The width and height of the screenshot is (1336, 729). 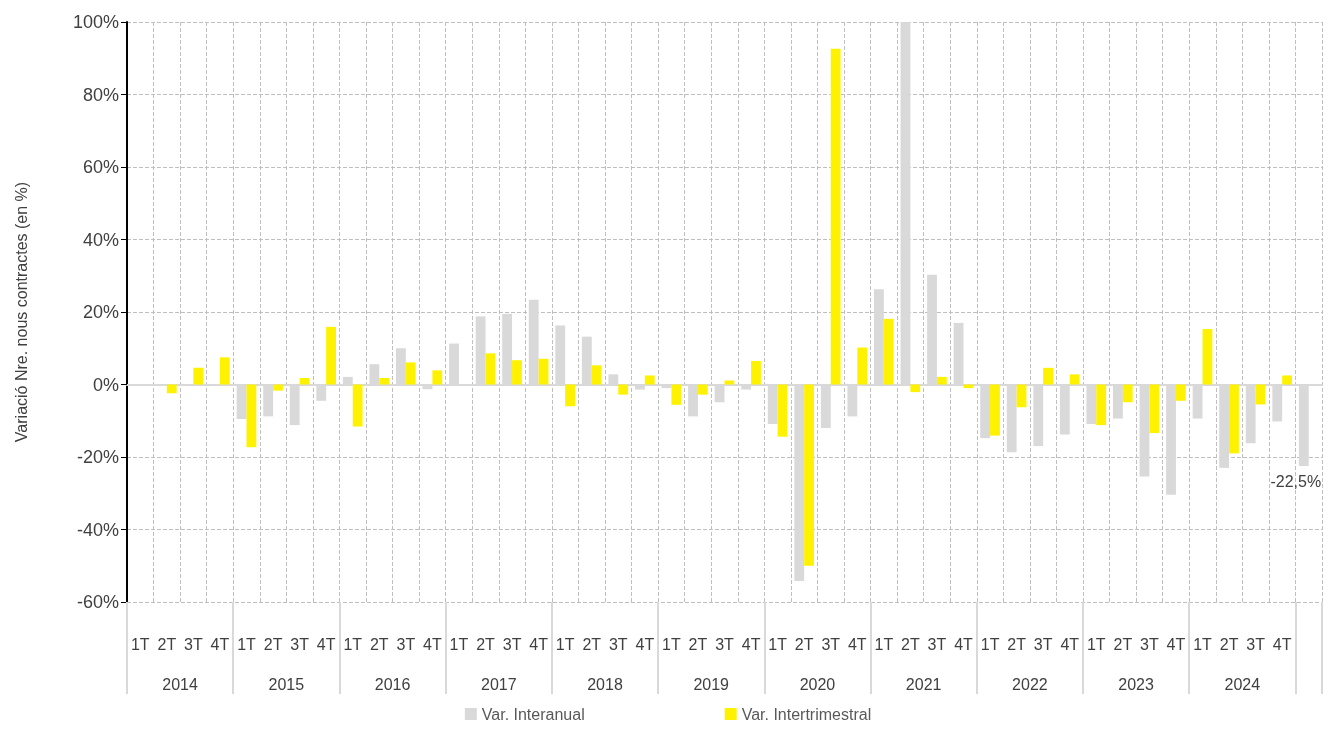 I want to click on y-tick-label: -40%, so click(x=97, y=529).